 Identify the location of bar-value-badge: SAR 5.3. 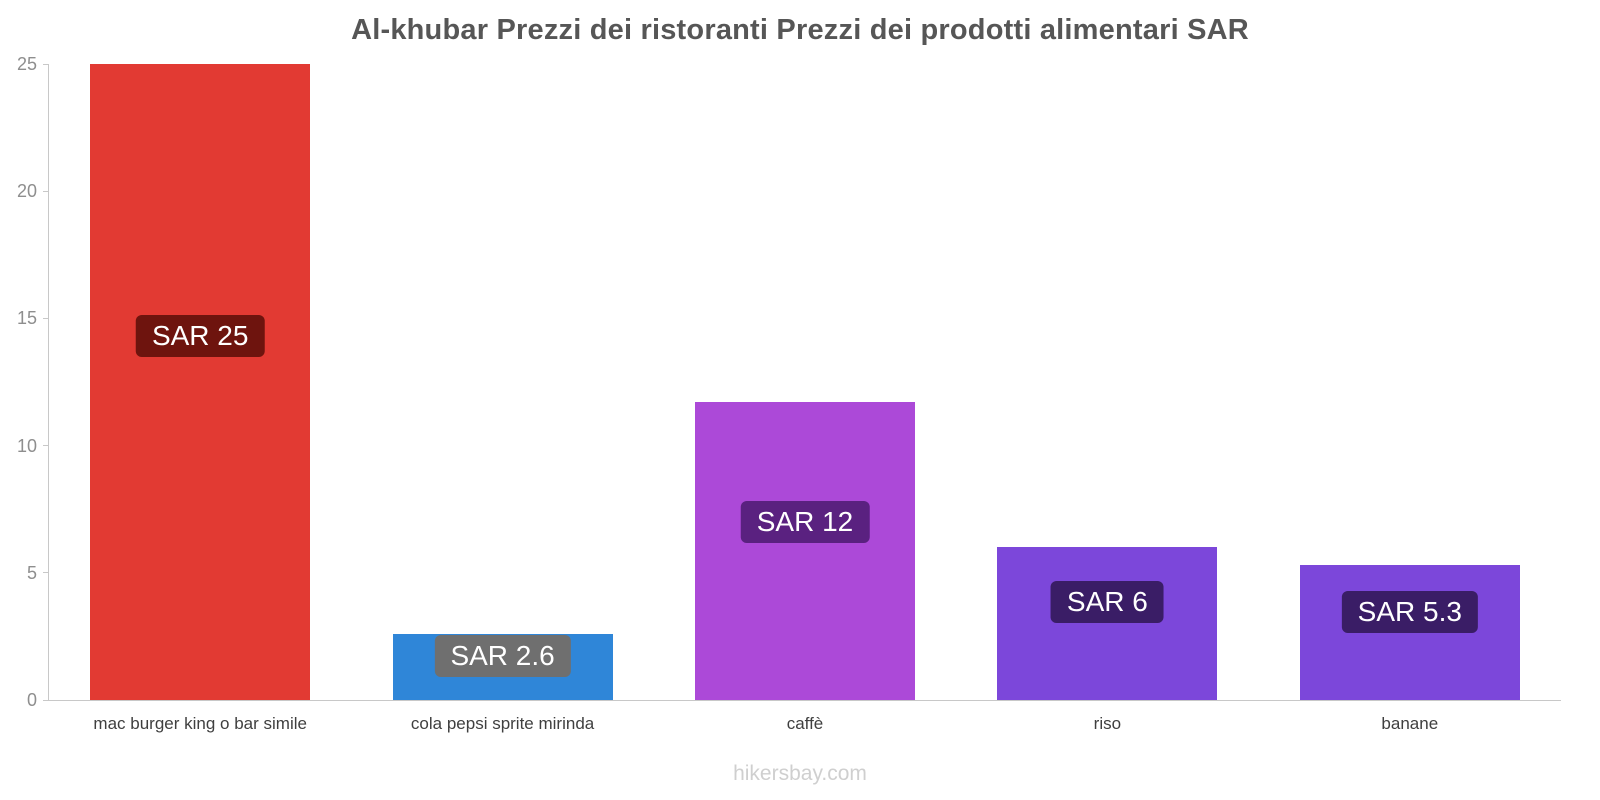
(1409, 611).